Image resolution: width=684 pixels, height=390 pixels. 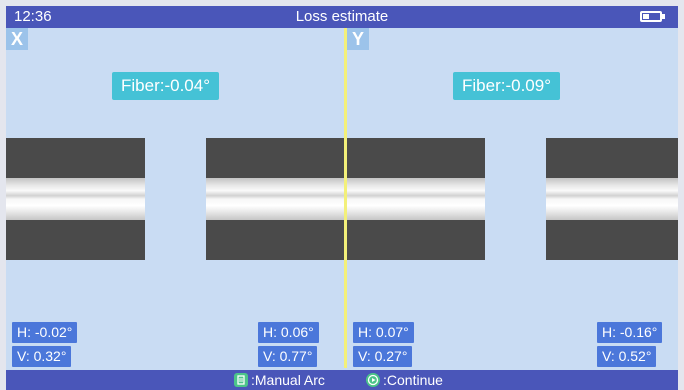 I want to click on x-left-v-offset: V: 0.32°, so click(x=42, y=356).